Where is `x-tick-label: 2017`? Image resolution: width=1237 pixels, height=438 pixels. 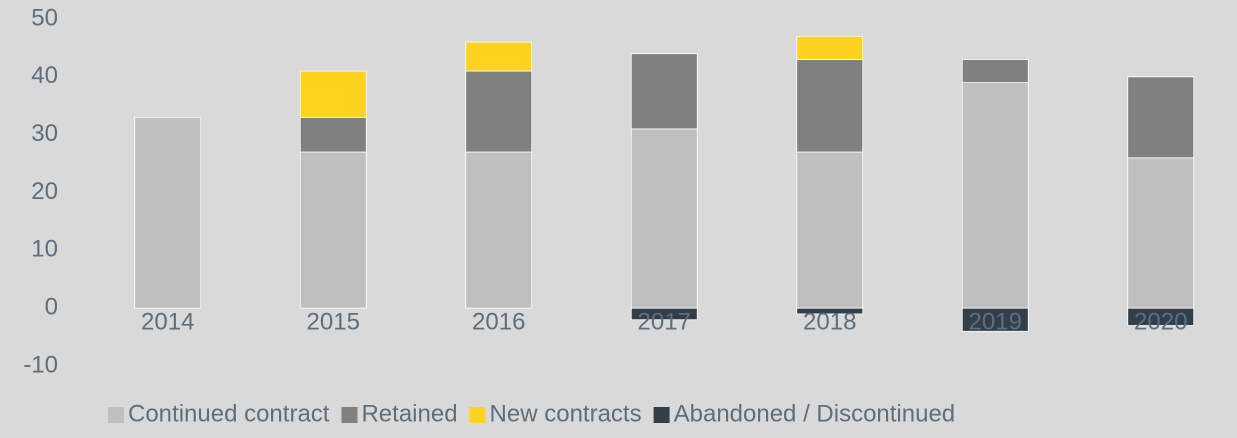 x-tick-label: 2017 is located at coordinates (664, 322).